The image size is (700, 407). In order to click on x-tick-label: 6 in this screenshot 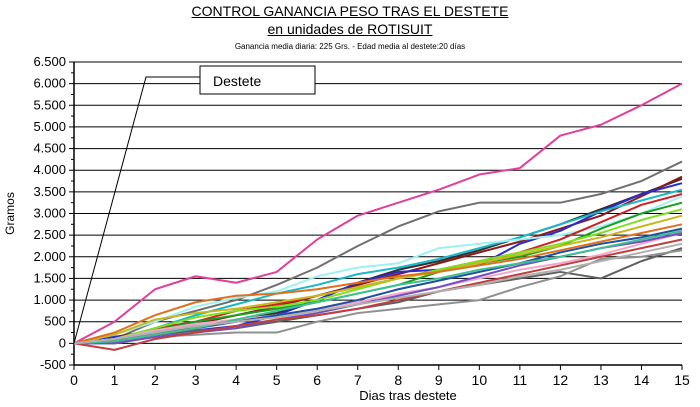, I will do `click(317, 380)`.